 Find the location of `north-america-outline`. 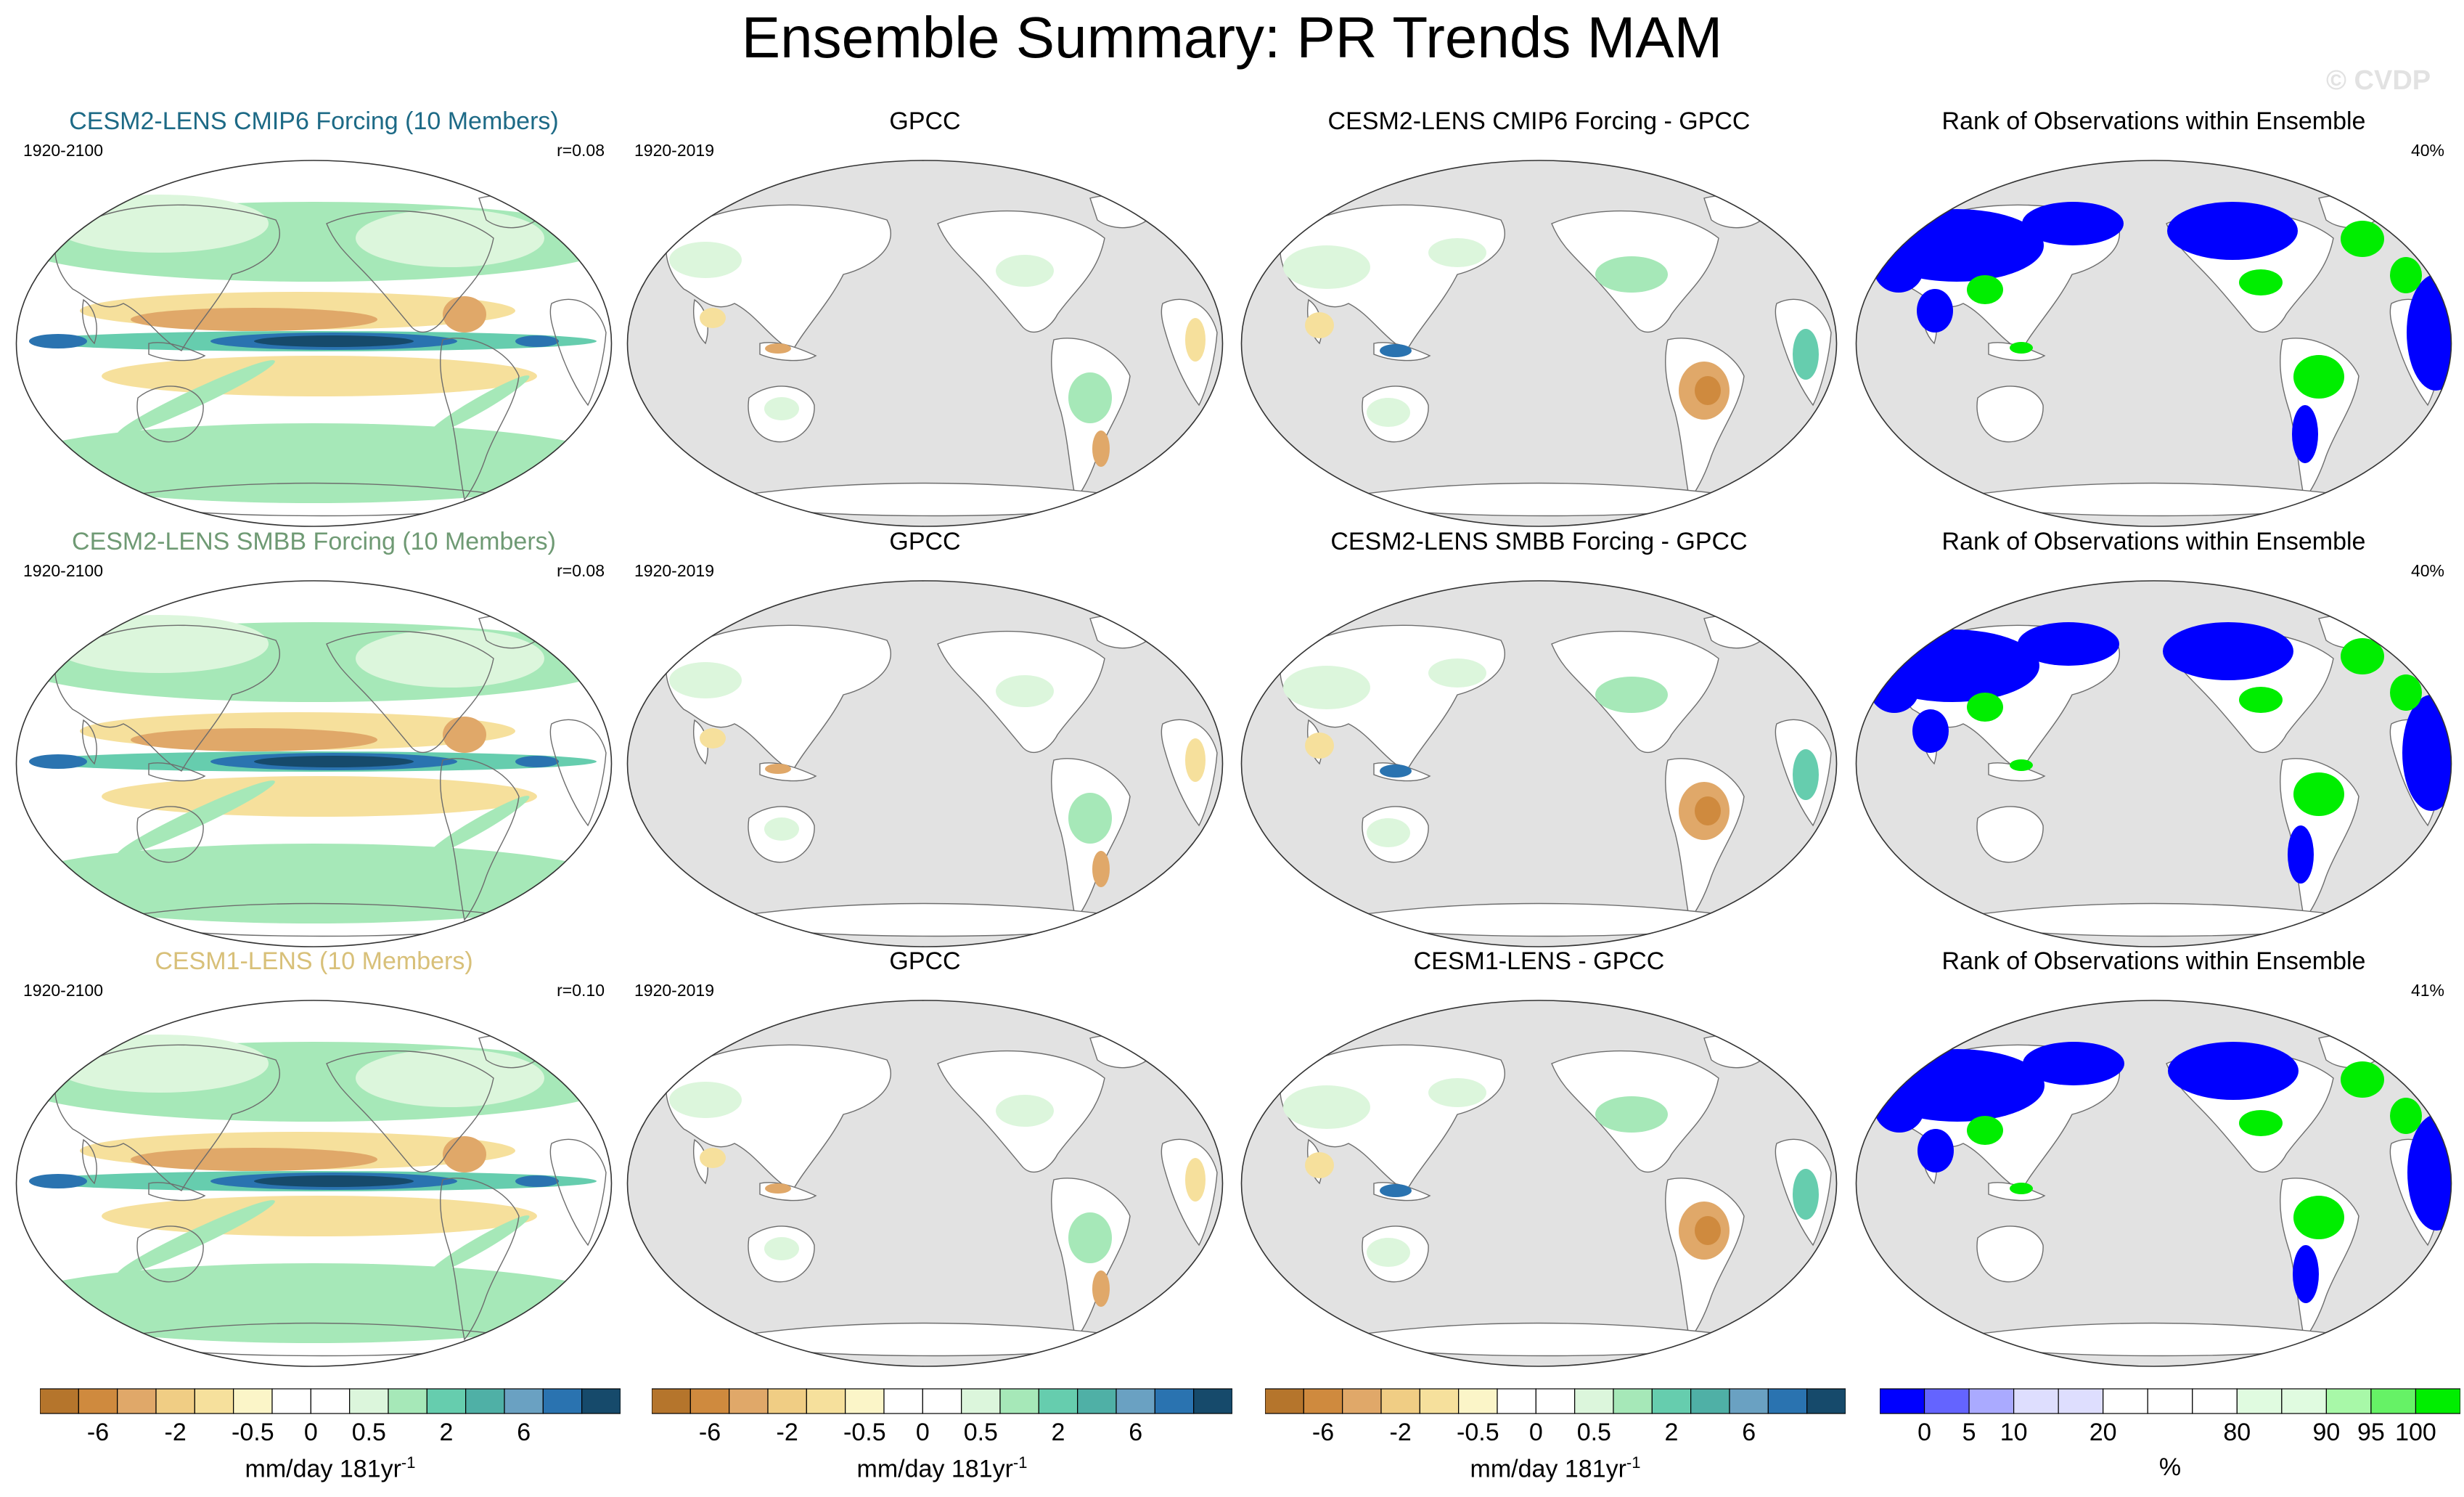

north-america-outline is located at coordinates (410, 271).